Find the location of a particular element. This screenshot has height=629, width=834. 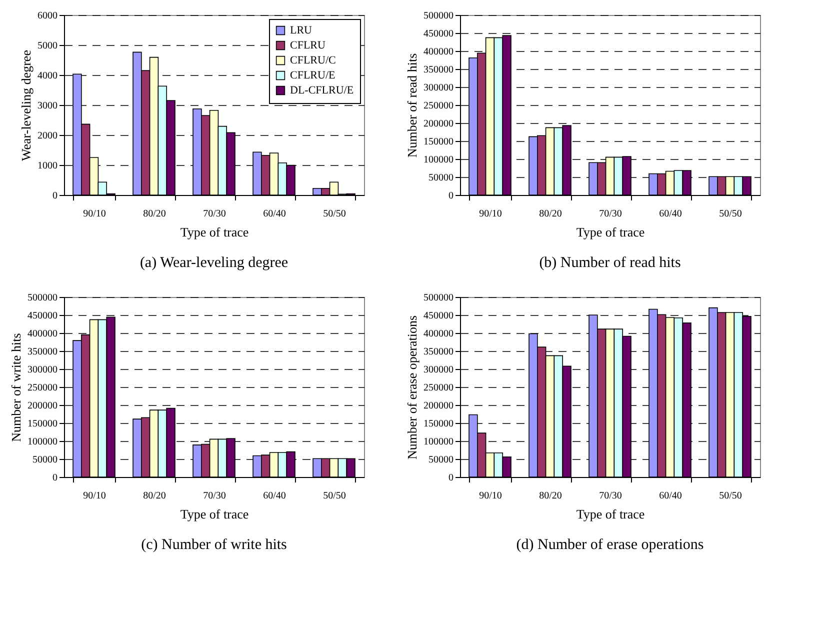

legend-label: CFLRU is located at coordinates (308, 46).